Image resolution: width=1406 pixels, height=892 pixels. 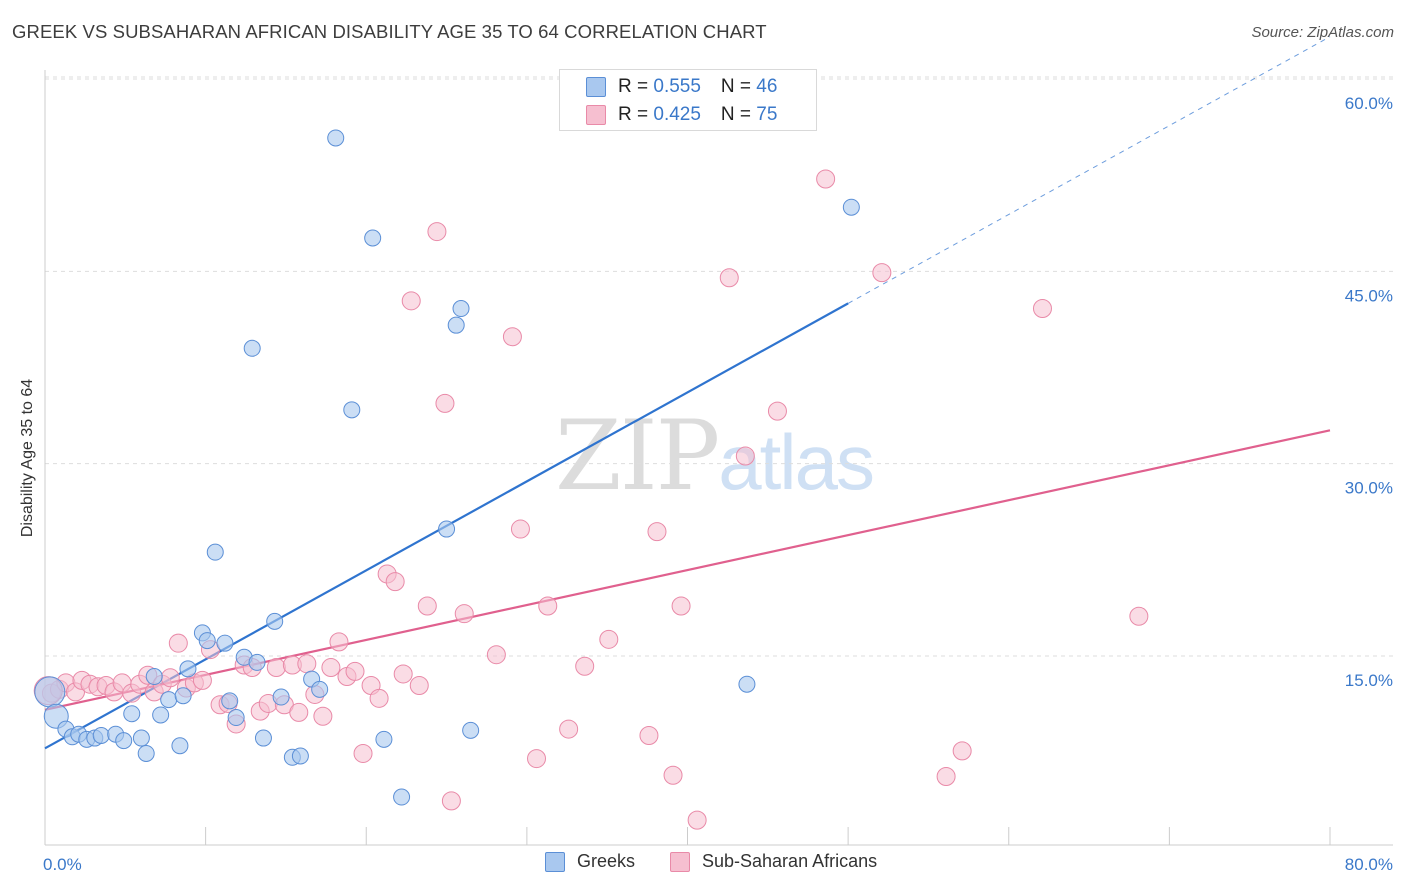 I want to click on legend-stats-ssa: R = 0.425 N = 75, so click(x=697, y=115).